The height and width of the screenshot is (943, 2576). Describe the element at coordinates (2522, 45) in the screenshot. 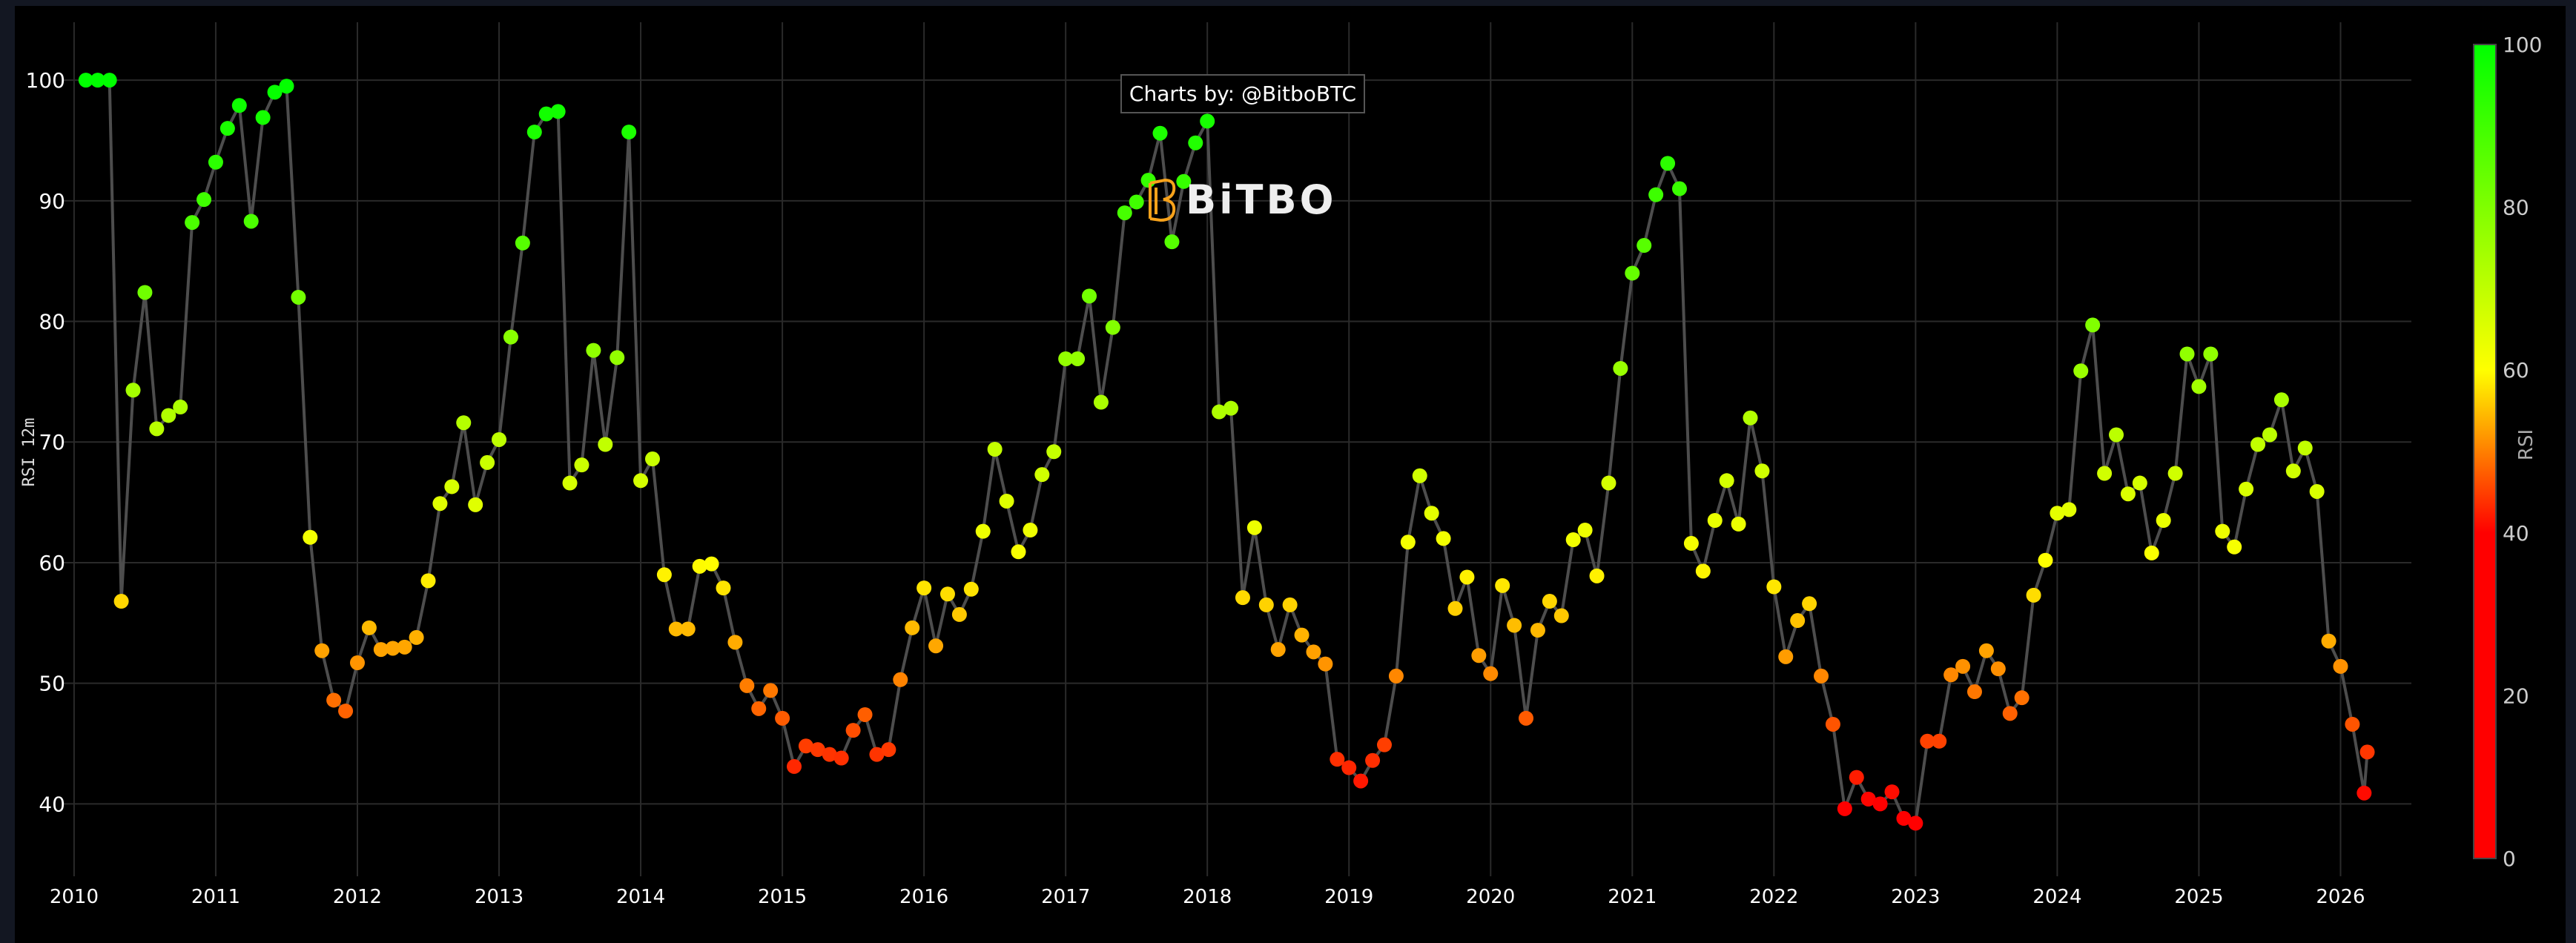

I see `colorbar-tick-label: 100` at that location.